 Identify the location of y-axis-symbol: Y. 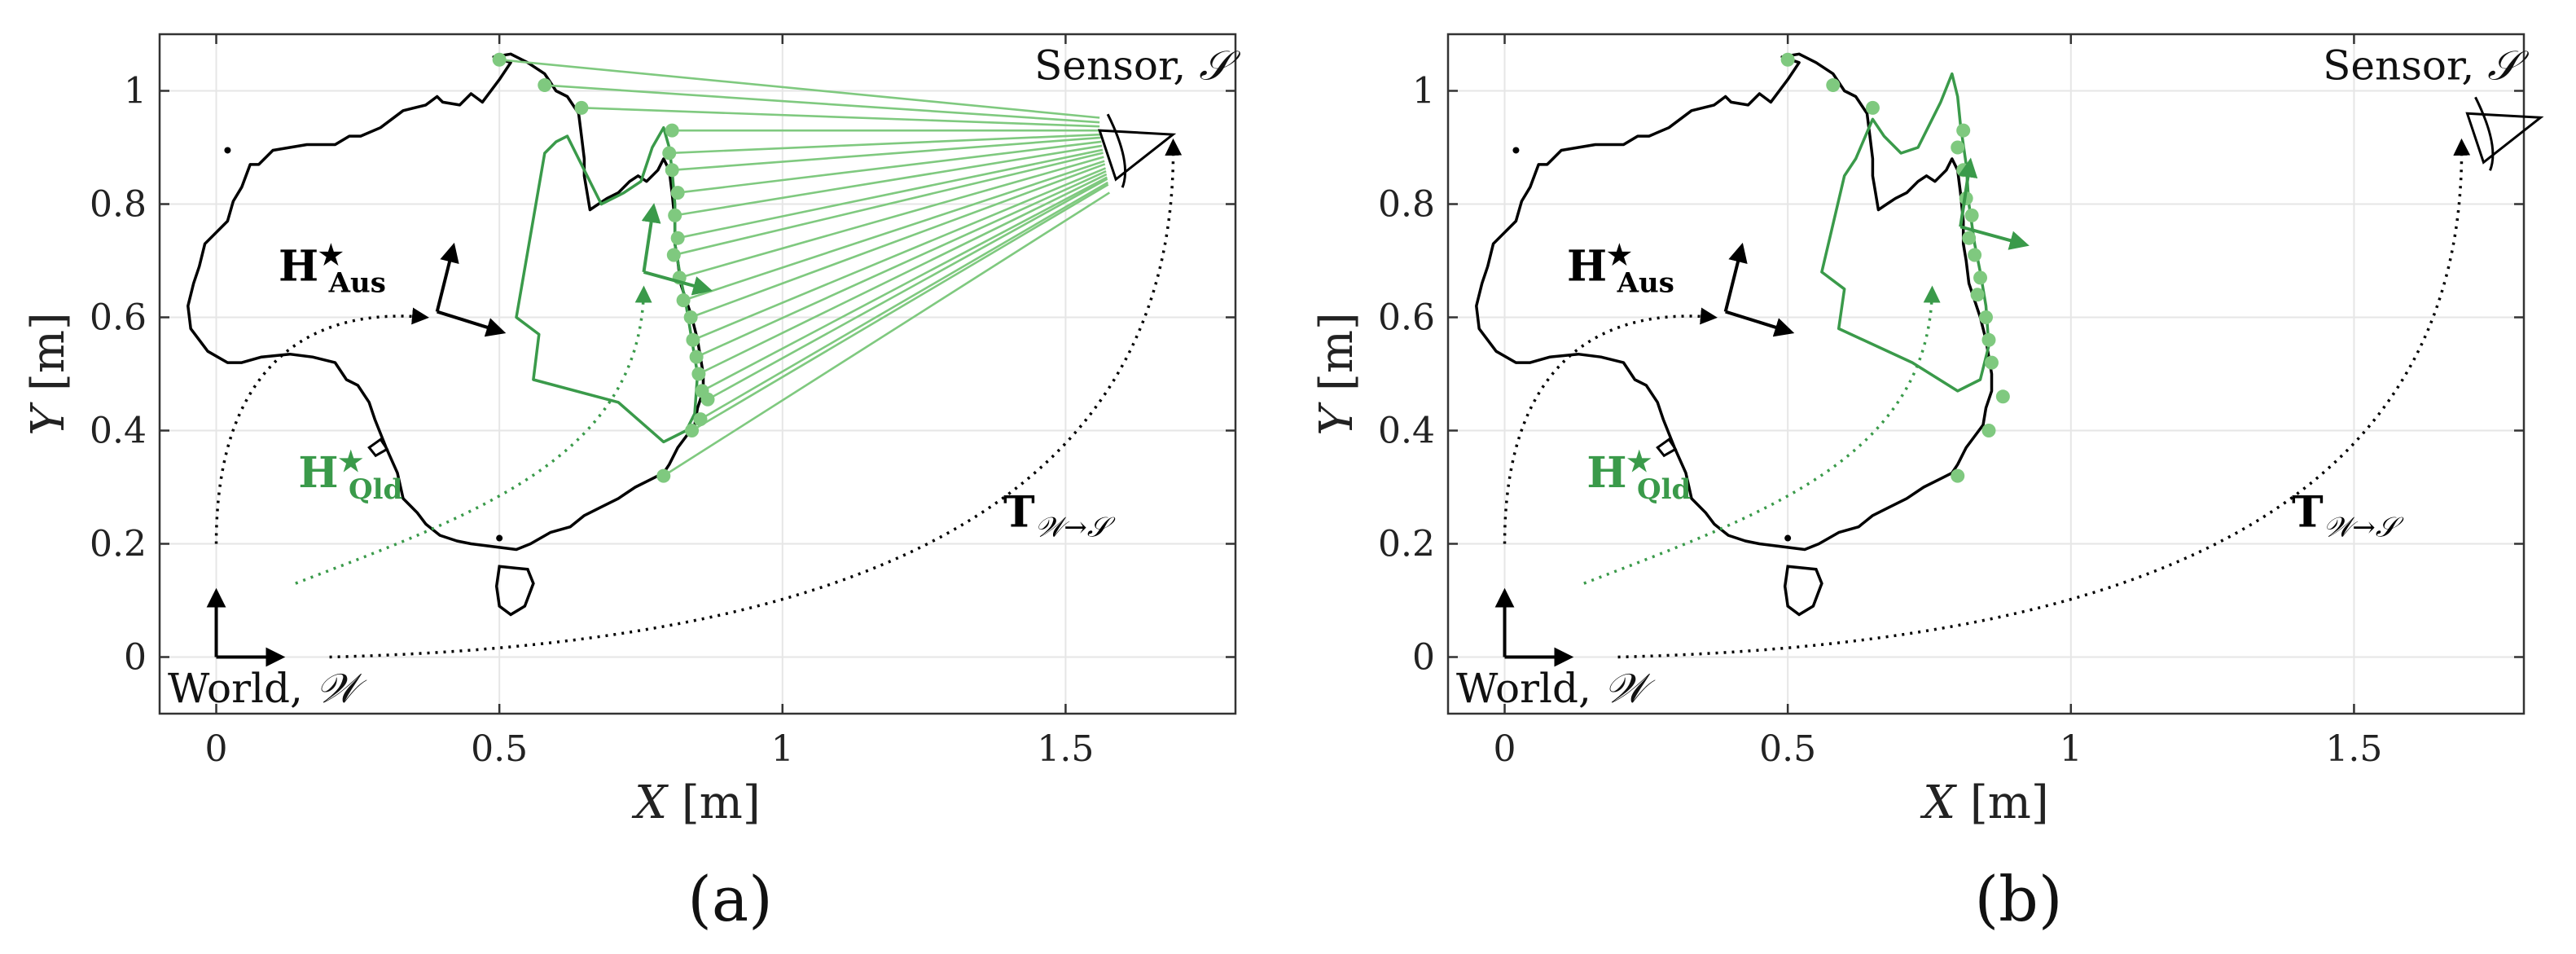
(1336, 419).